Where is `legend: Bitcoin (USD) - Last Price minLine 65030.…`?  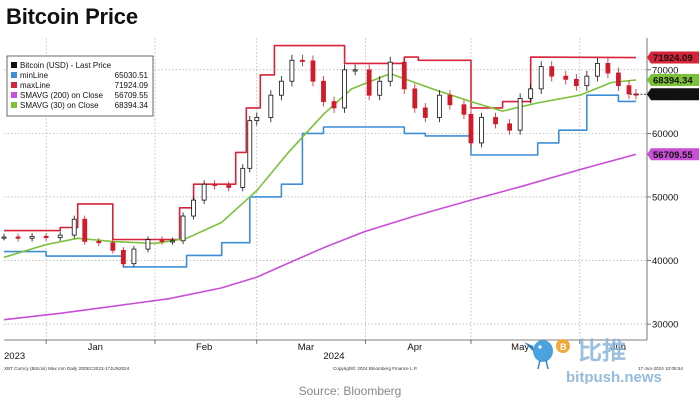 legend: Bitcoin (USD) - Last Price minLine 65030.… is located at coordinates (80, 86).